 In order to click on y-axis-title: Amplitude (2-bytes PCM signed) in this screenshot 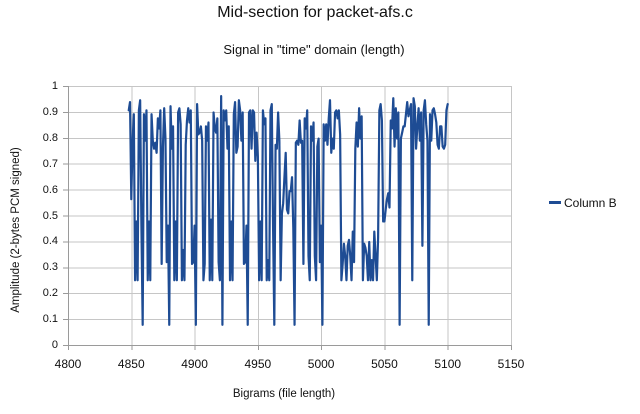, I will do `click(16, 230)`.